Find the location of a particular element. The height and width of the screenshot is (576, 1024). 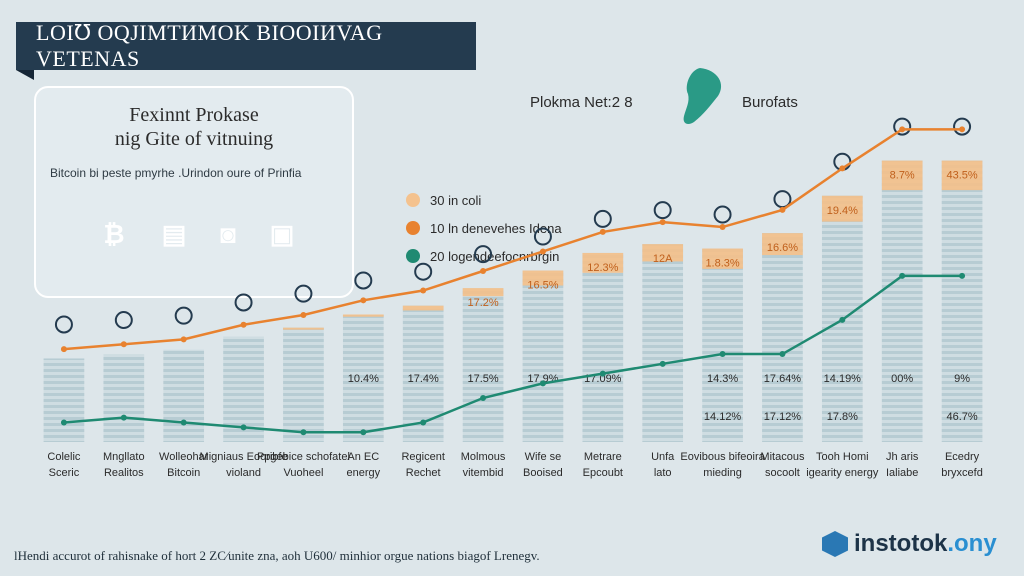

legend-label: 30 in coli is located at coordinates (456, 200).